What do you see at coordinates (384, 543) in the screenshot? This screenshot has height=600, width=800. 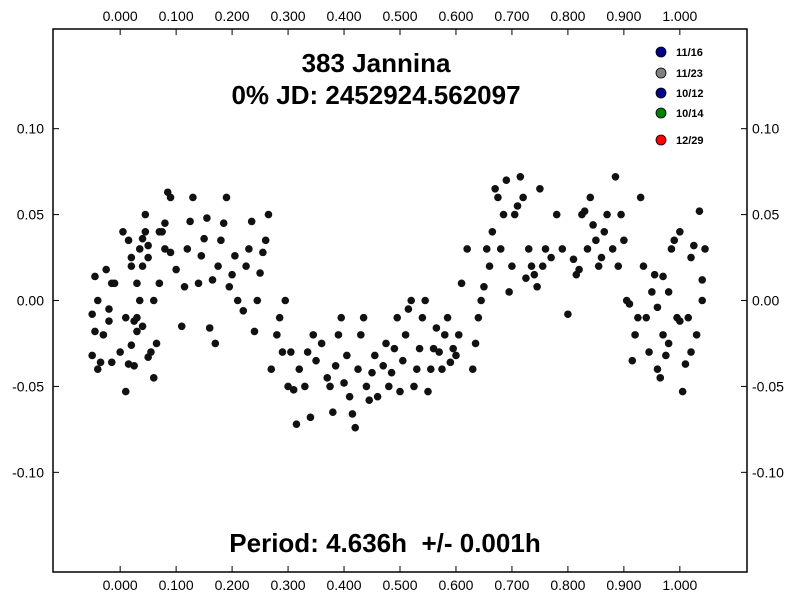 I see `period-annotation: Period: 4.636h +/- 0.001h` at bounding box center [384, 543].